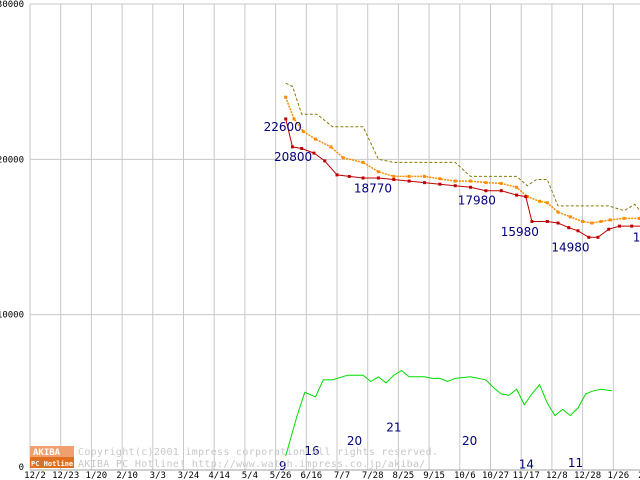 This screenshot has height=480, width=640. Describe the element at coordinates (636, 238) in the screenshot. I see `data-label-15600: 15600` at that location.